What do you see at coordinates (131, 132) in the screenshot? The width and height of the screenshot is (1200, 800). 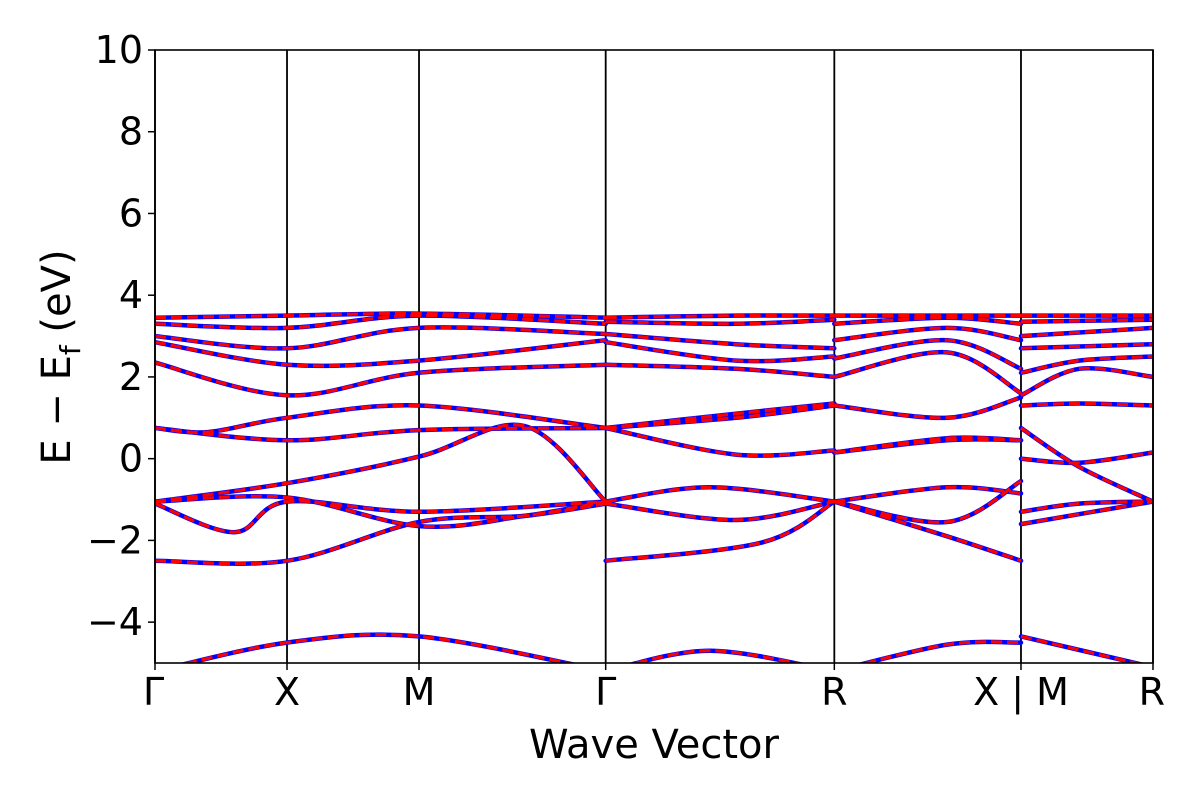 I see `y-tick-label: 8` at bounding box center [131, 132].